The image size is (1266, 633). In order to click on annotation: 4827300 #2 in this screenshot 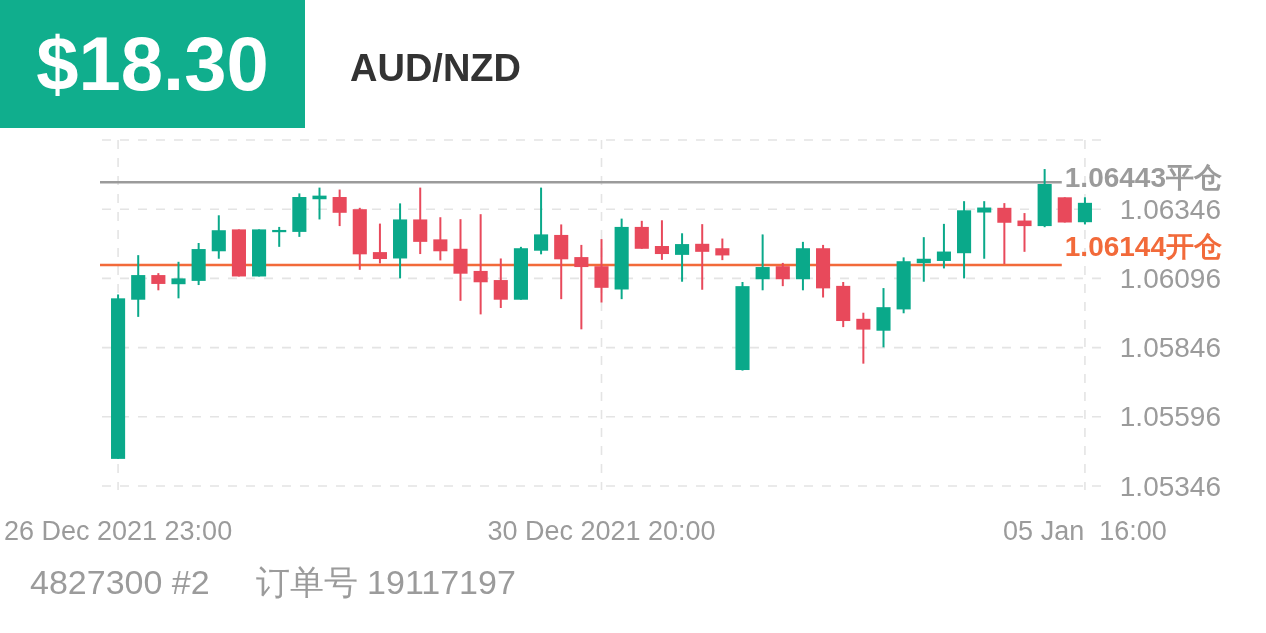, I will do `click(120, 582)`.